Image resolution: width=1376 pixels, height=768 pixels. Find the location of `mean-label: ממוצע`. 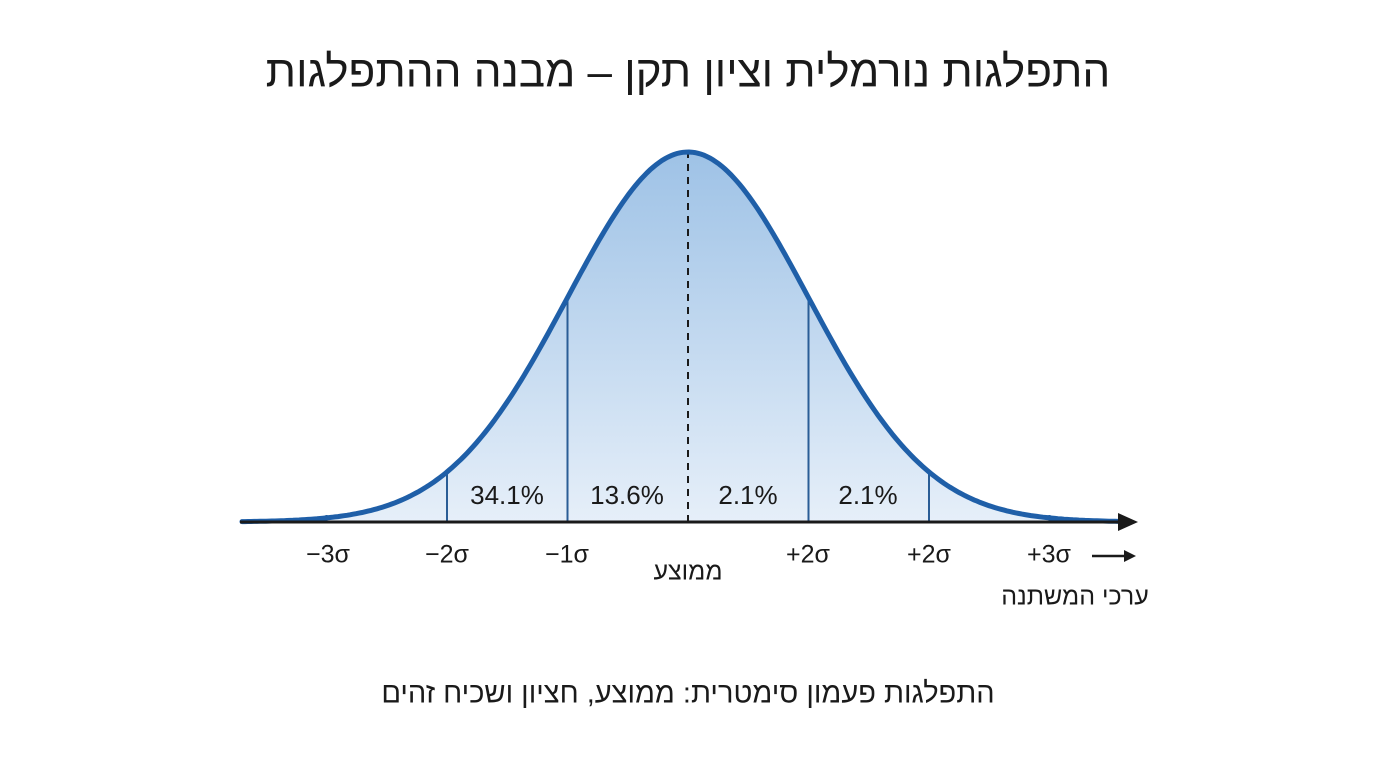

mean-label: ממוצע is located at coordinates (687, 572).